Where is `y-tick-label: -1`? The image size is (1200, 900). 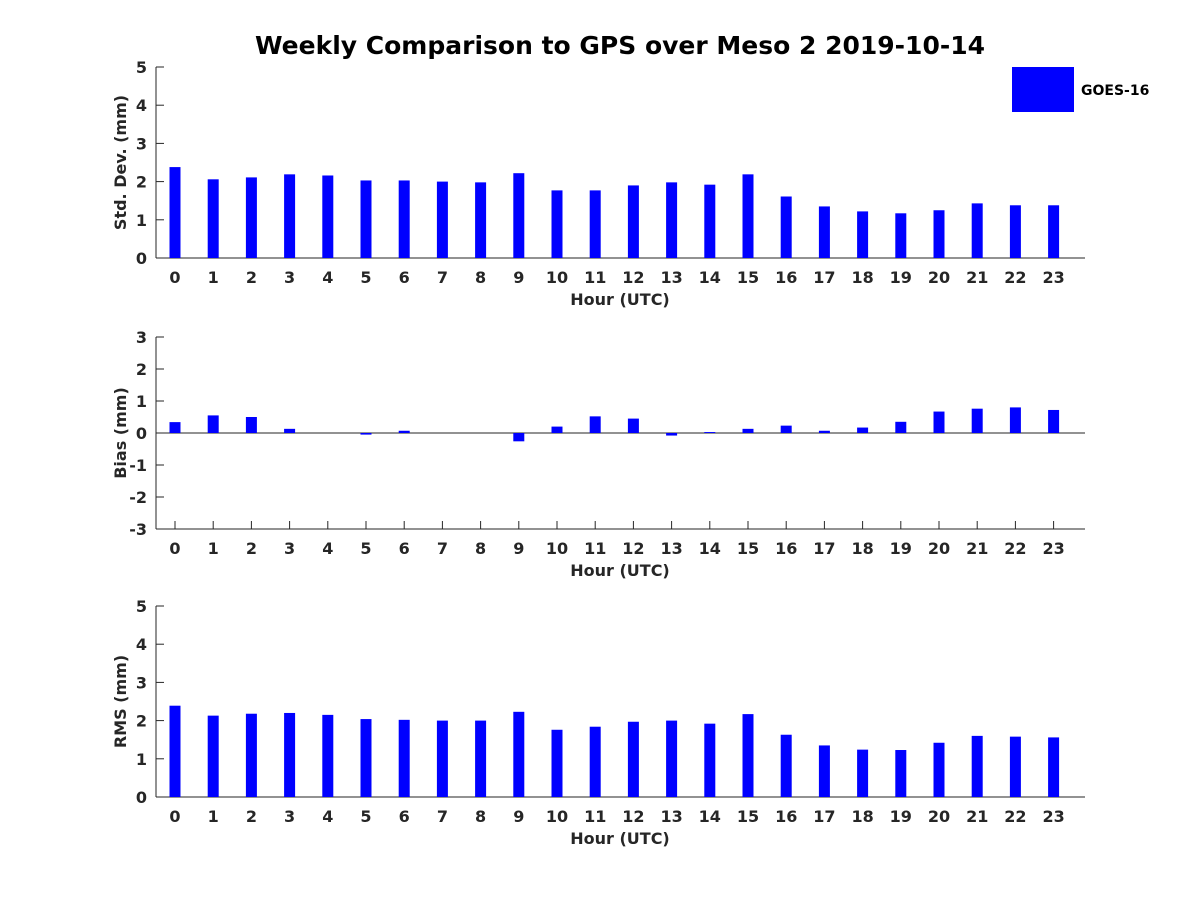
y-tick-label: -1 is located at coordinates (138, 465).